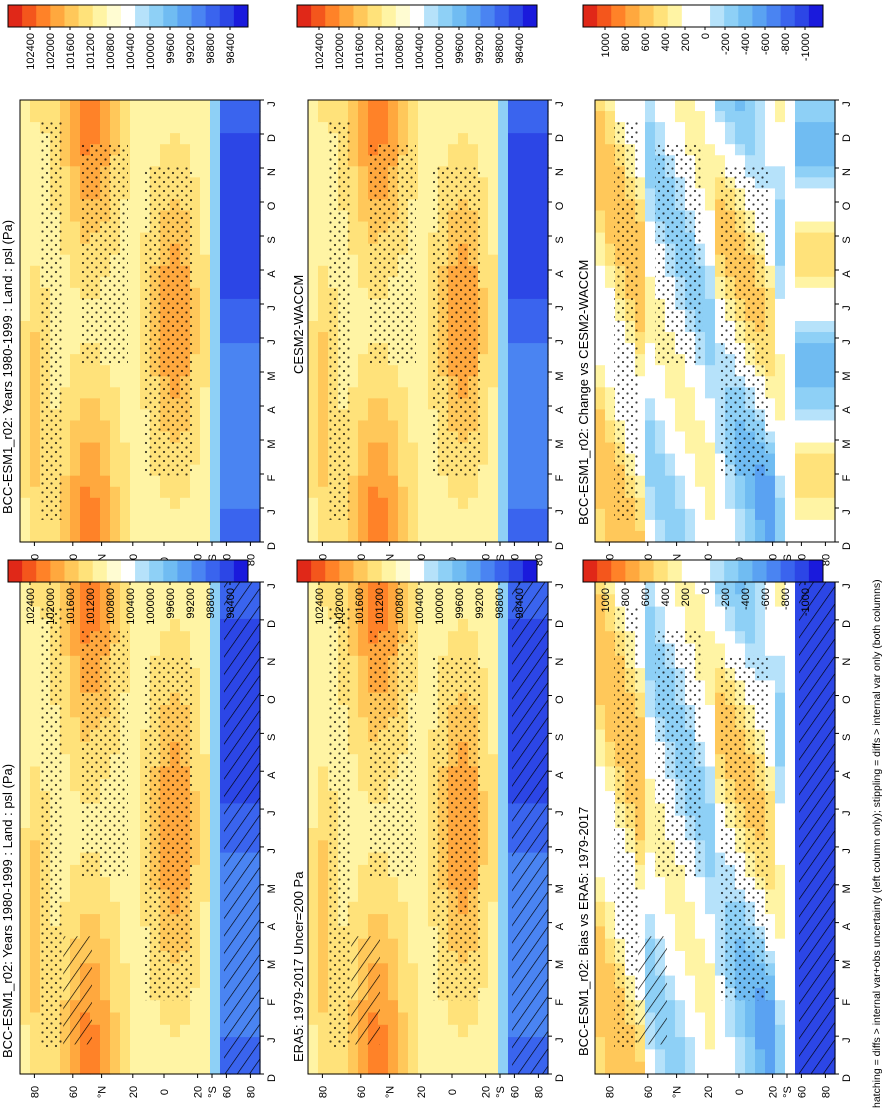  What do you see at coordinates (77, 990) in the screenshot?
I see `hatching` at bounding box center [77, 990].